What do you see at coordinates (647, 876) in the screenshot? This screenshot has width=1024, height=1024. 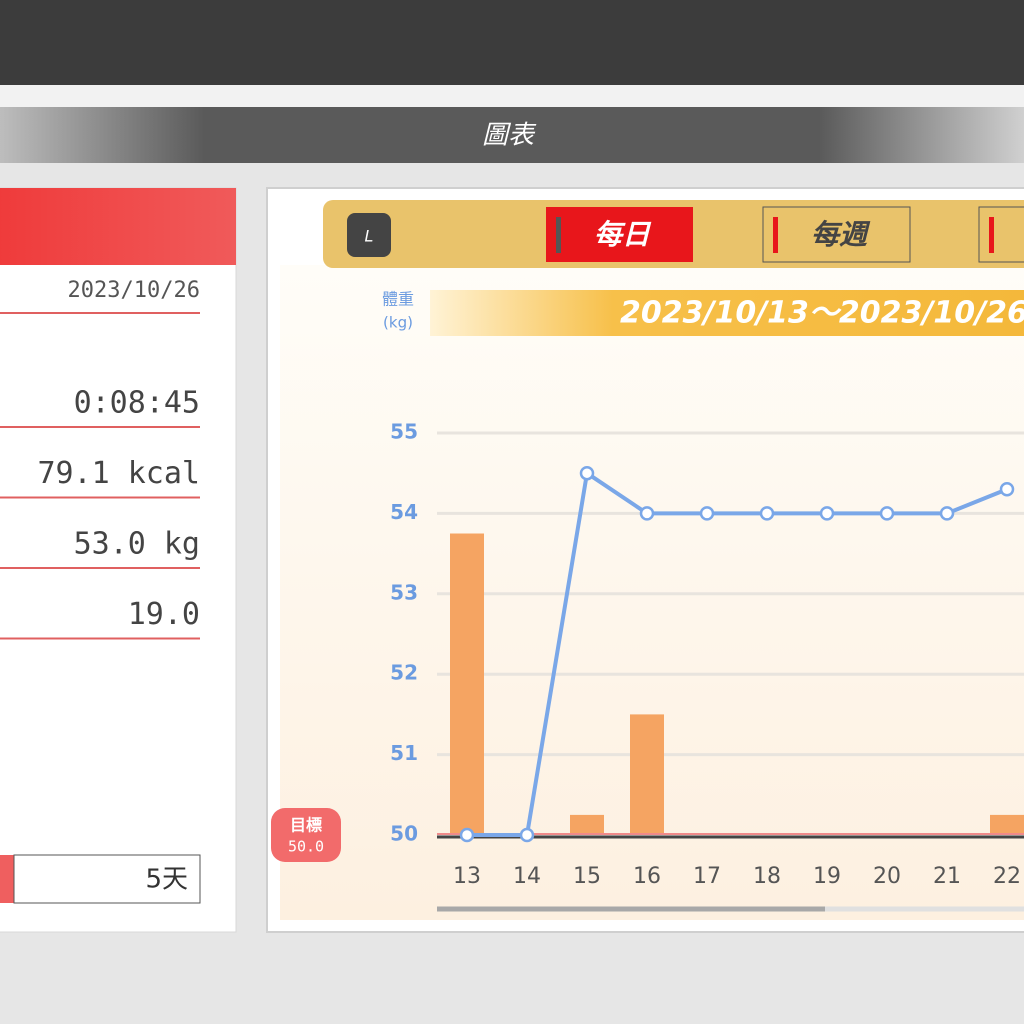 I see `x-tick-label: 16` at bounding box center [647, 876].